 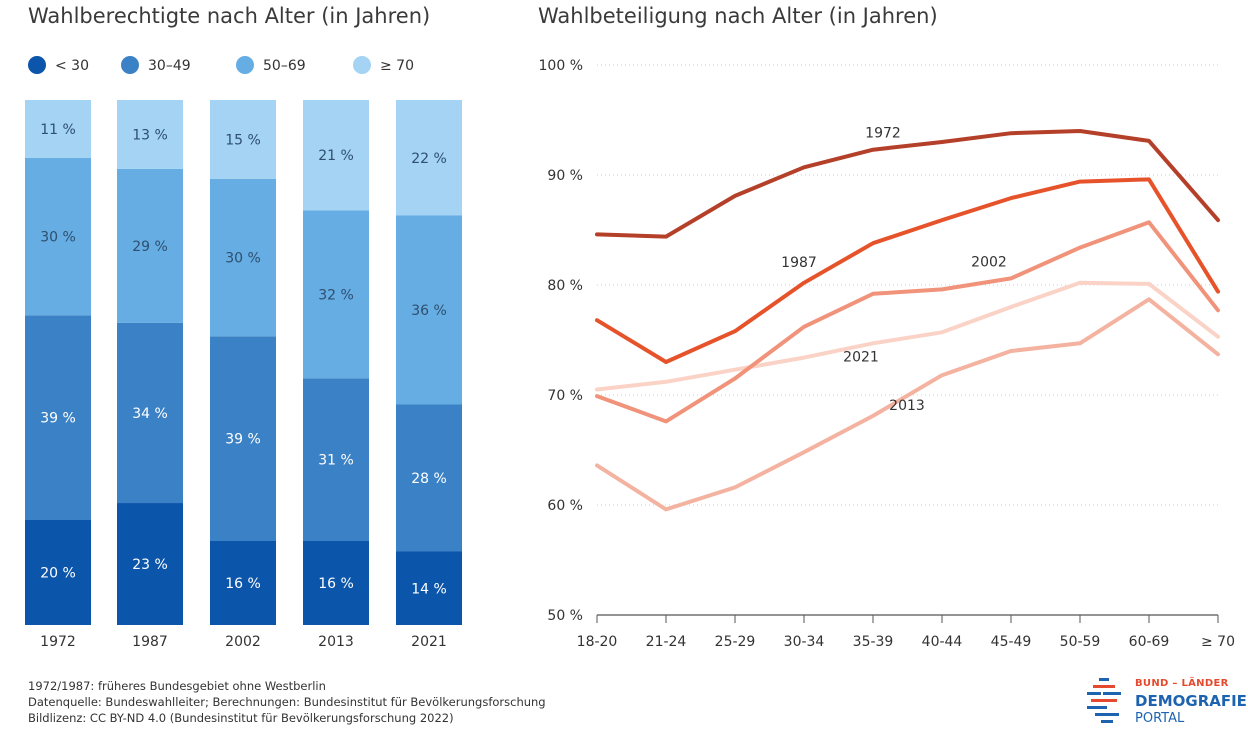 I want to click on y-tick-label-1: 60 %, so click(x=565, y=506).